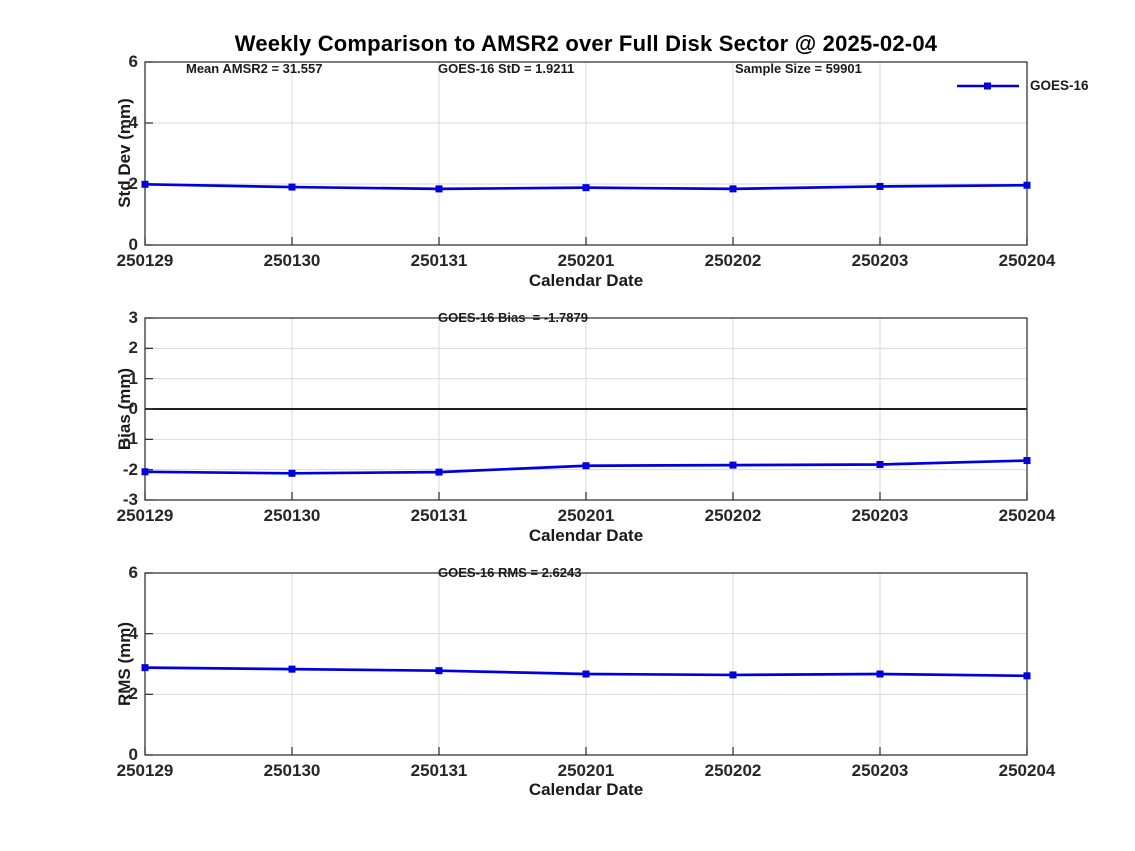  Describe the element at coordinates (586, 789) in the screenshot. I see `rms-x-axis-label: Calendar Date` at that location.